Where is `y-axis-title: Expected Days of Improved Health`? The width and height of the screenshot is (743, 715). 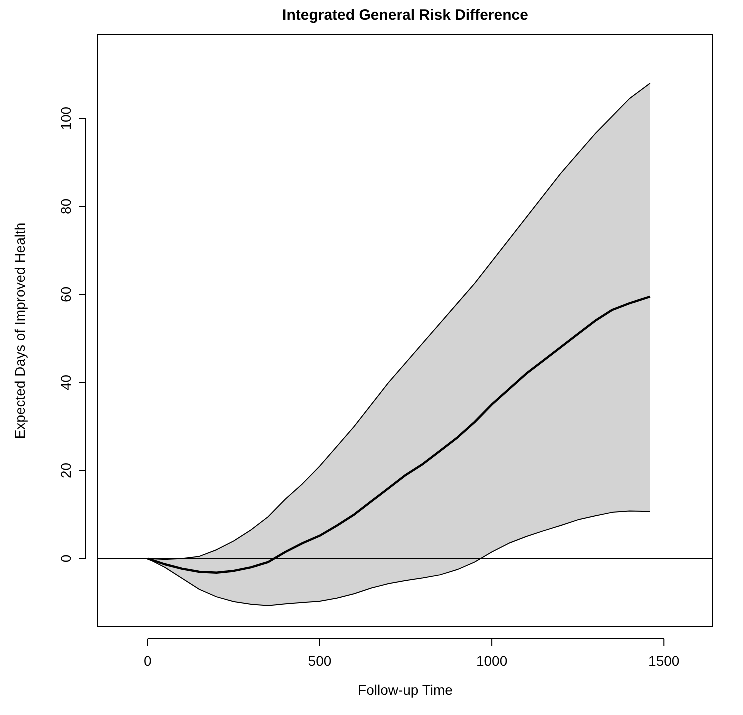 y-axis-title: Expected Days of Improved Health is located at coordinates (20, 331).